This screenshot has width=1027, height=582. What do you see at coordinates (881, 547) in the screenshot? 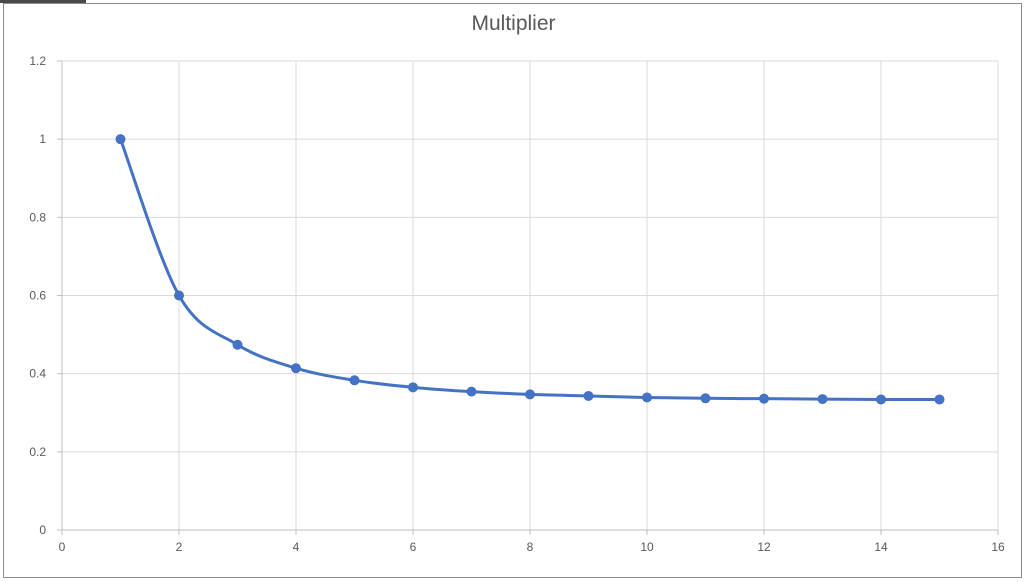
I see `x-tick-label: 14` at bounding box center [881, 547].